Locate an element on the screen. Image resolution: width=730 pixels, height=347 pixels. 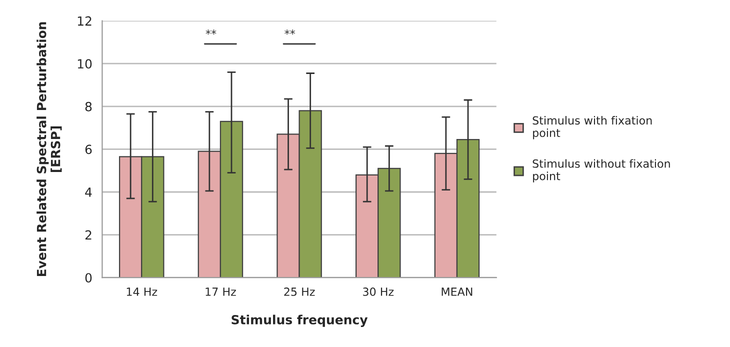
x-tick-label: 14 Hz is located at coordinates (142, 292).